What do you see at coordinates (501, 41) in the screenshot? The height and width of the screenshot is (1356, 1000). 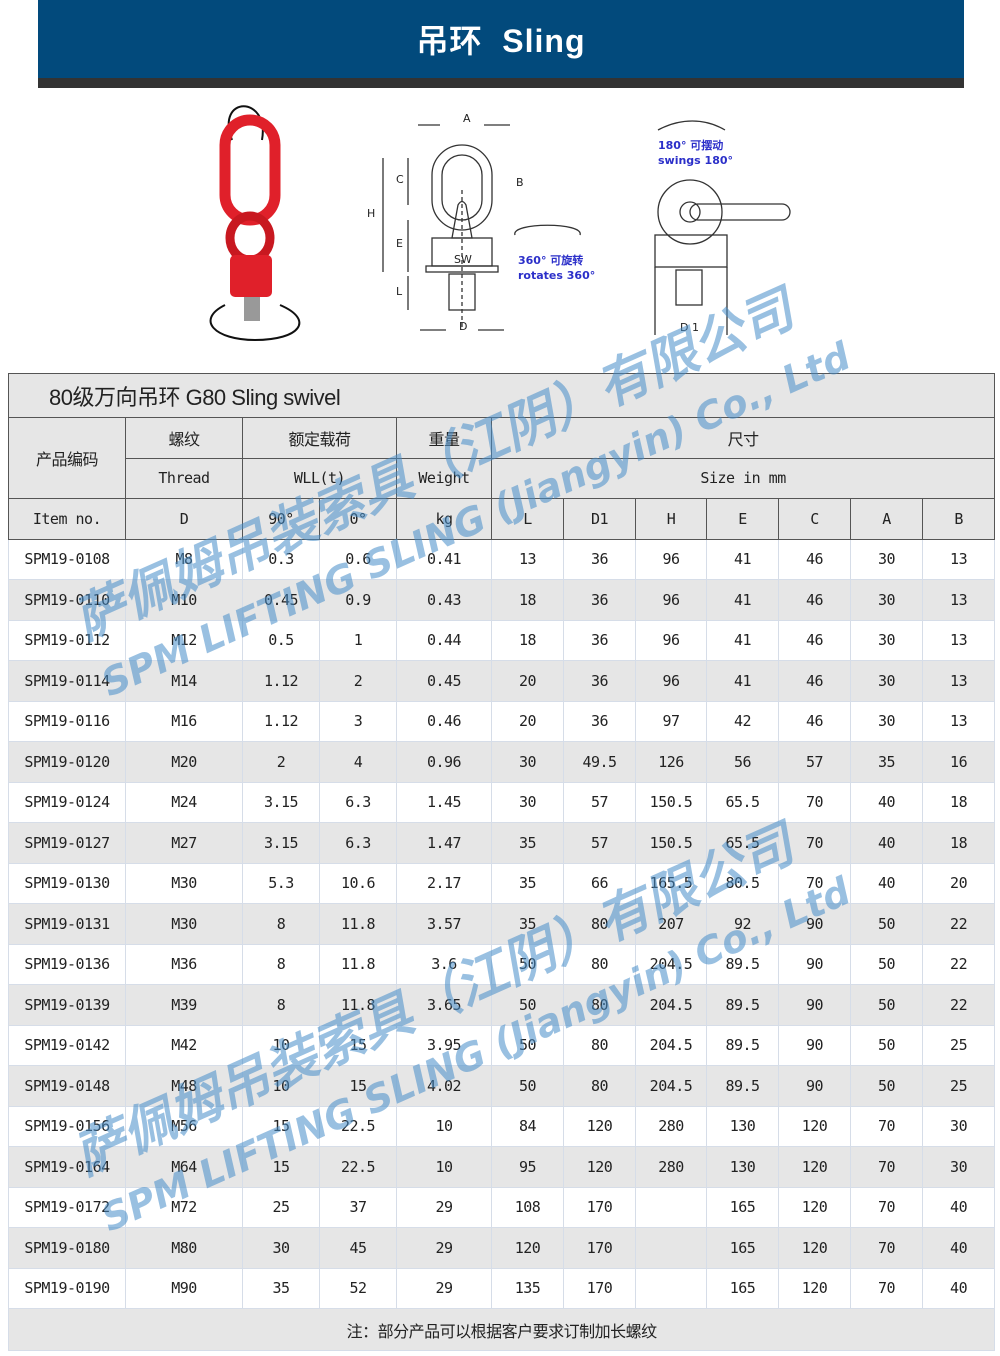 I see `banner-title: 吊环 Sling` at bounding box center [501, 41].